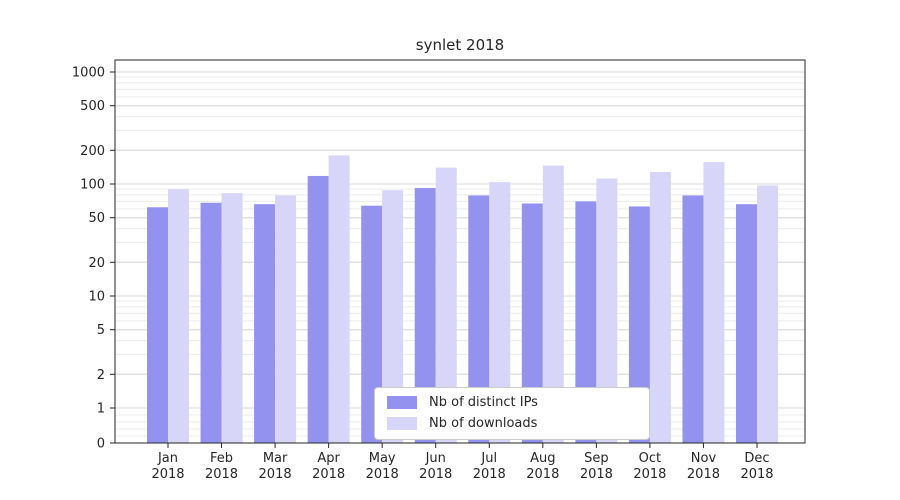 The width and height of the screenshot is (900, 500). What do you see at coordinates (489, 466) in the screenshot?
I see `x-tick-label: Jul 2018` at bounding box center [489, 466].